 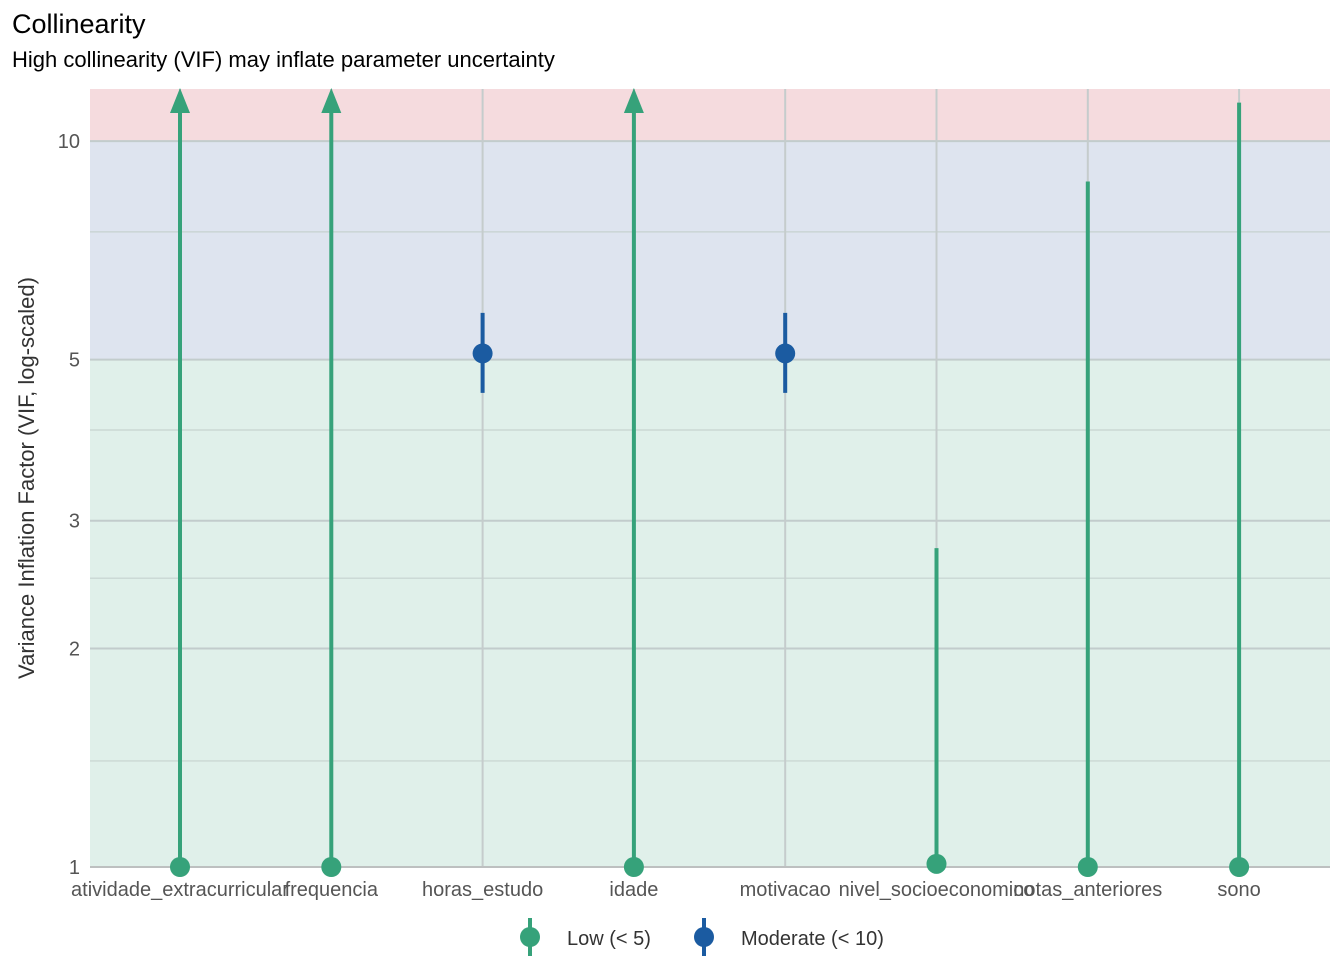 What do you see at coordinates (331, 867) in the screenshot?
I see `point-frequencia` at bounding box center [331, 867].